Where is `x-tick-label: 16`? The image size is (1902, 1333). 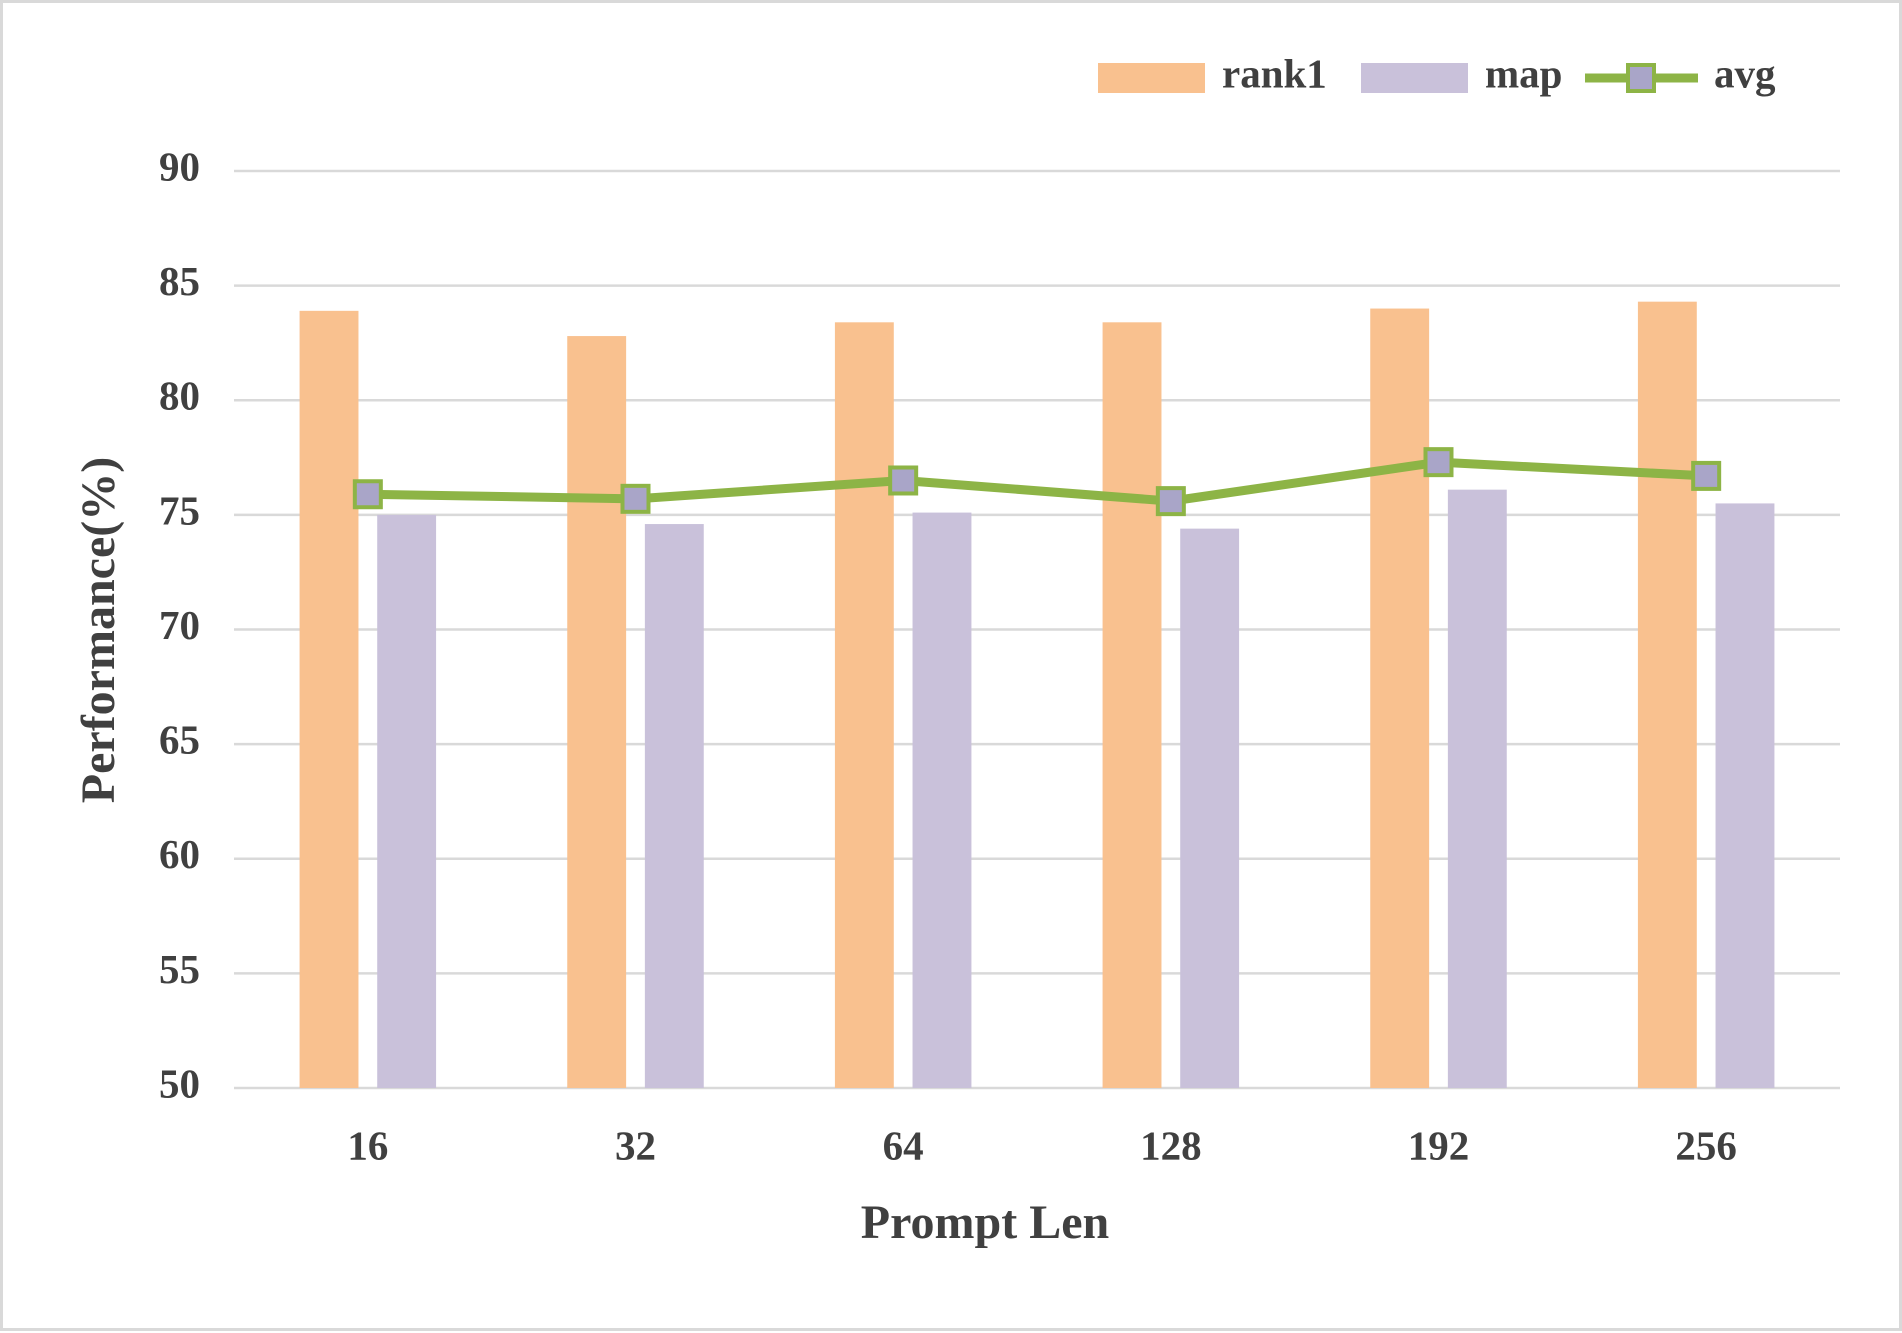
x-tick-label: 16 is located at coordinates (367, 1145).